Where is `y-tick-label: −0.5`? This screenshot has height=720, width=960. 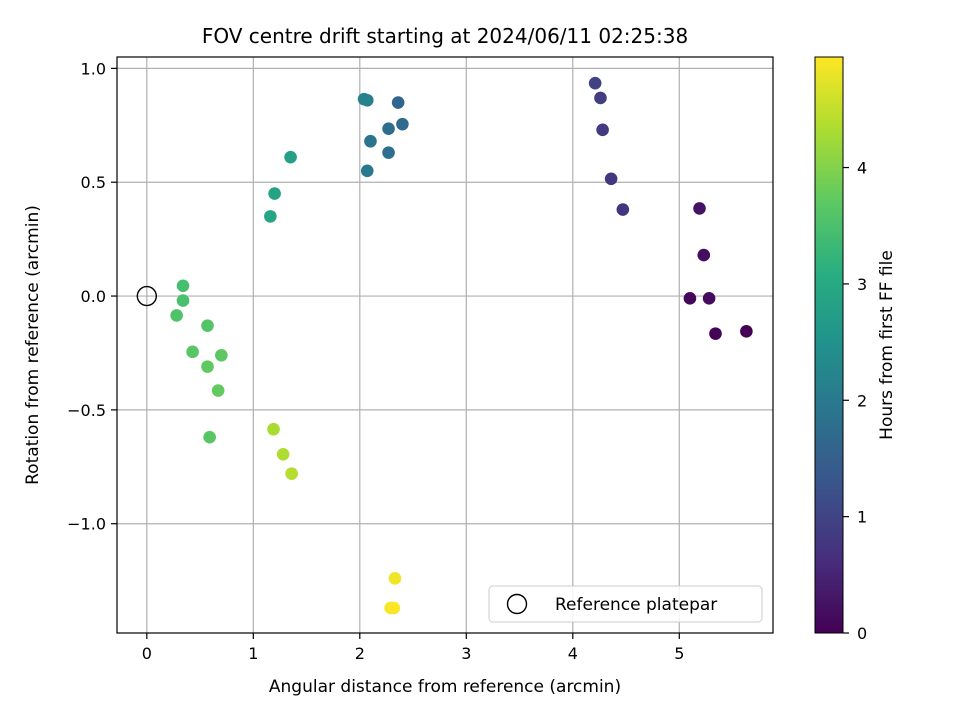
y-tick-label: −0.5 is located at coordinates (86, 410).